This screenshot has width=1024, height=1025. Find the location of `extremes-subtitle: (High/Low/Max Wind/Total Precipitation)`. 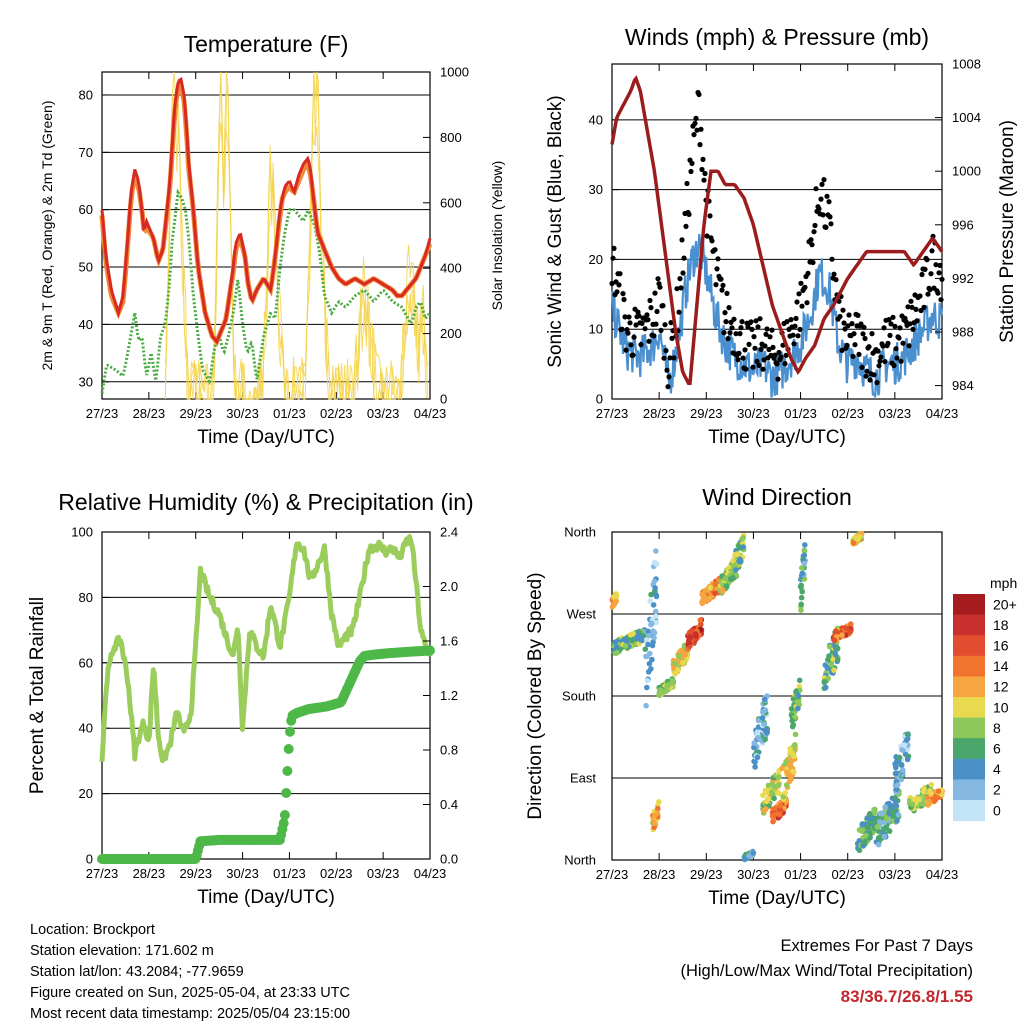

extremes-subtitle: (High/Low/Max Wind/Total Precipitation) is located at coordinates (826, 971).